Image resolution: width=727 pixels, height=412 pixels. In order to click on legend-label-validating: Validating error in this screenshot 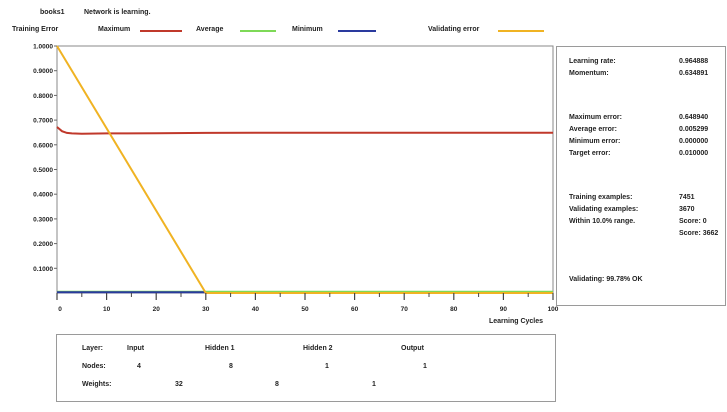, I will do `click(454, 29)`.